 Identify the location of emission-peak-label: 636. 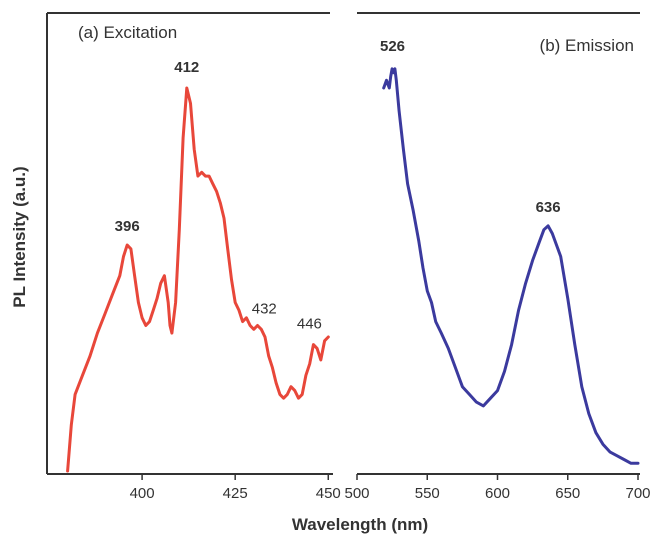
(548, 207).